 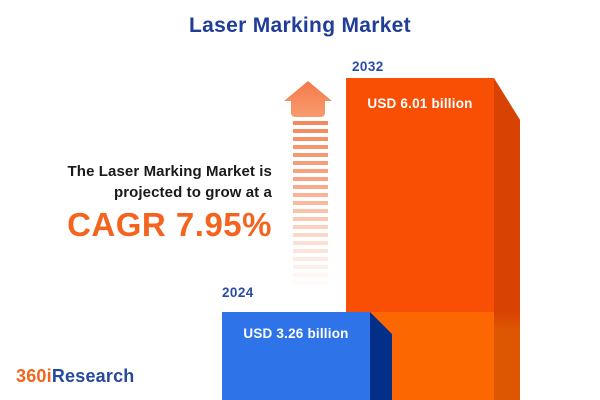 What do you see at coordinates (300, 25) in the screenshot?
I see `page-title: Laser Marking Market` at bounding box center [300, 25].